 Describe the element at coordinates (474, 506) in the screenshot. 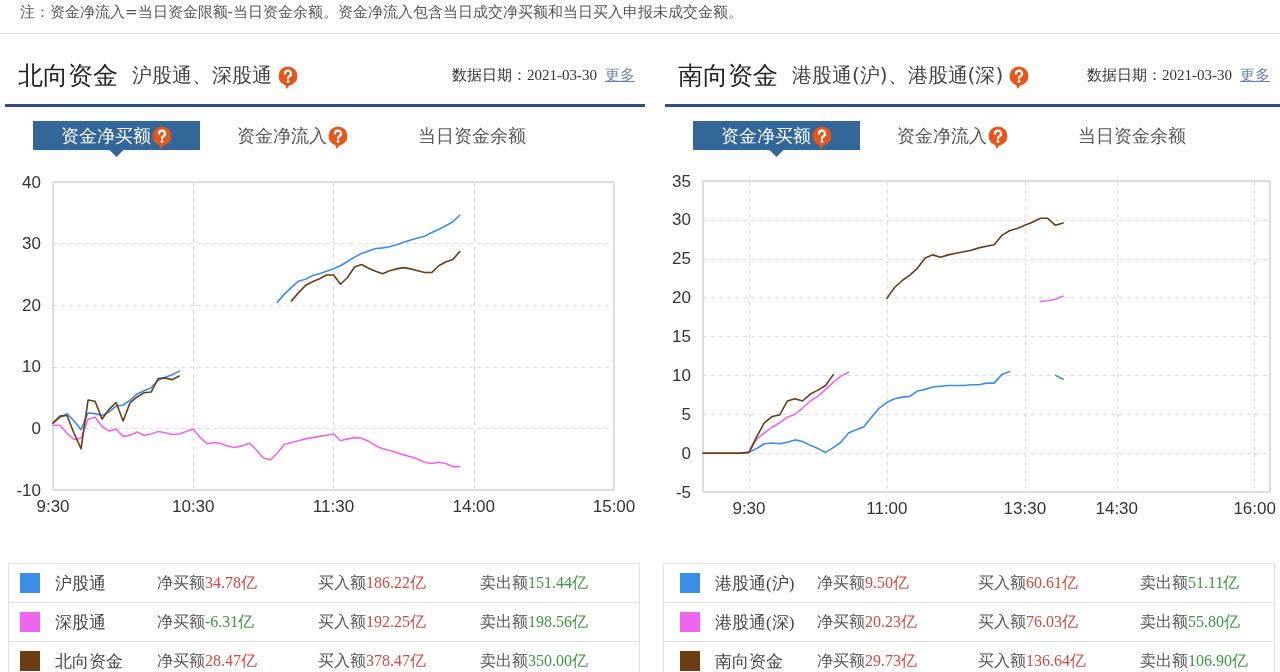

I see `x-tick-label: 14:00` at that location.